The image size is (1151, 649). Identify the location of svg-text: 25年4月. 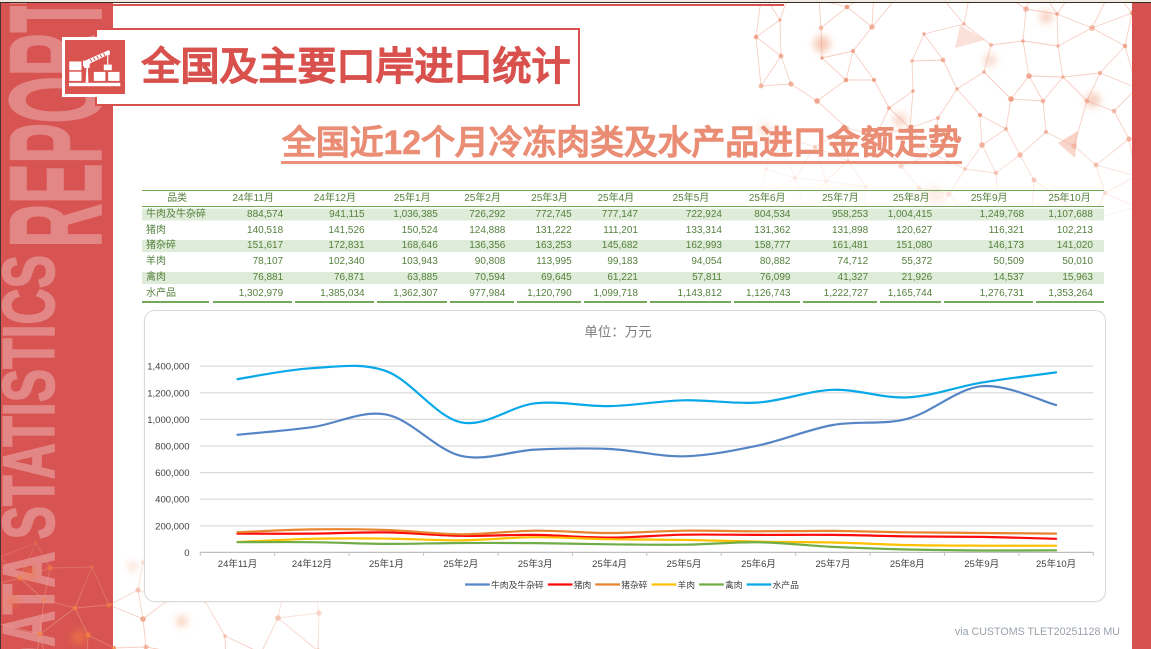
(609, 564).